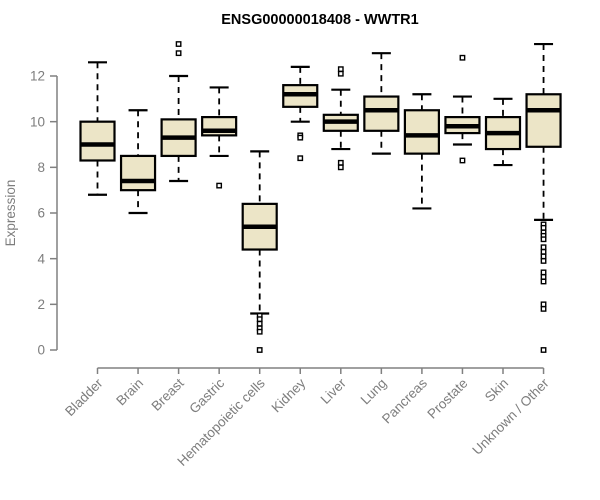 This screenshot has width=600, height=500. I want to click on box-kidney, so click(300, 113).